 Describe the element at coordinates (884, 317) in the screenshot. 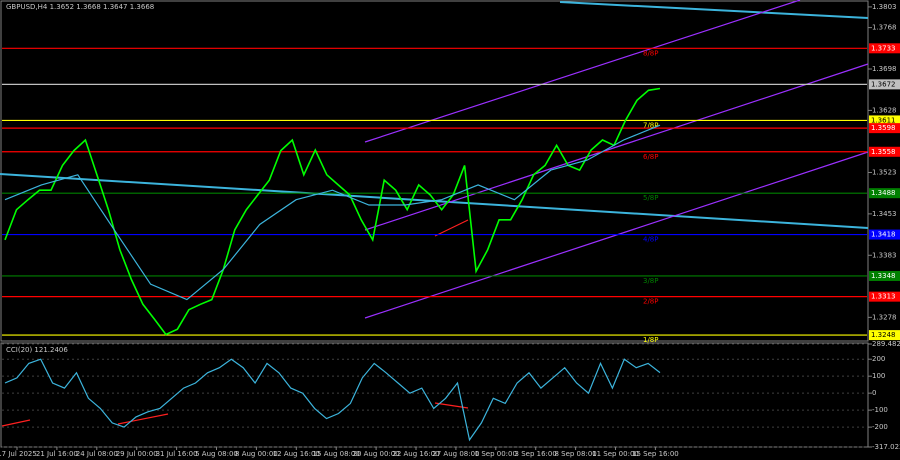

I see `y-tick-label: 1.3278` at that location.